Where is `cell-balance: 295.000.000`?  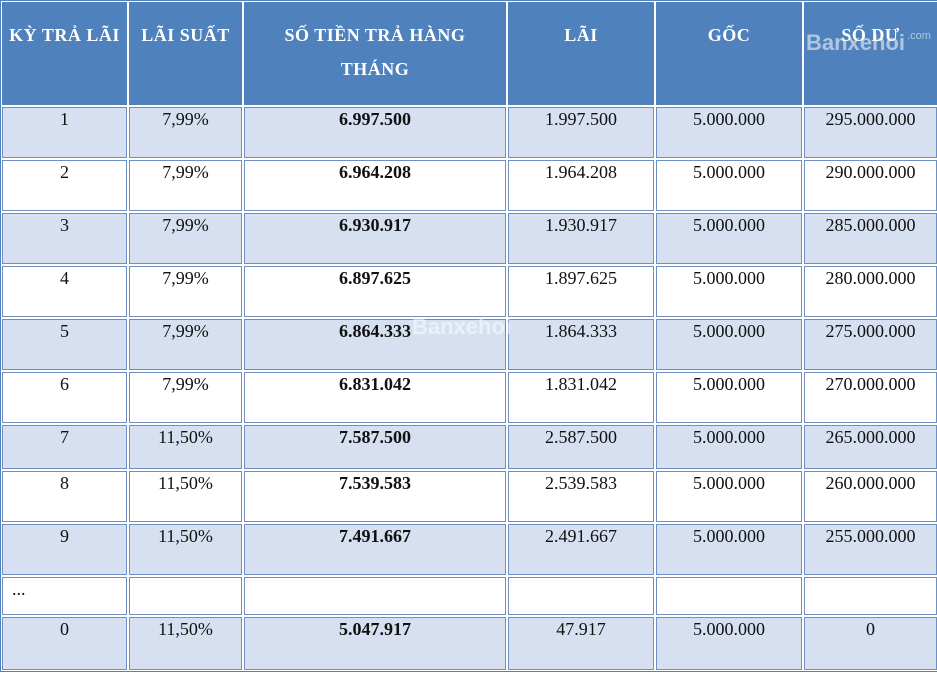
cell-balance: 295.000.000 is located at coordinates (870, 132).